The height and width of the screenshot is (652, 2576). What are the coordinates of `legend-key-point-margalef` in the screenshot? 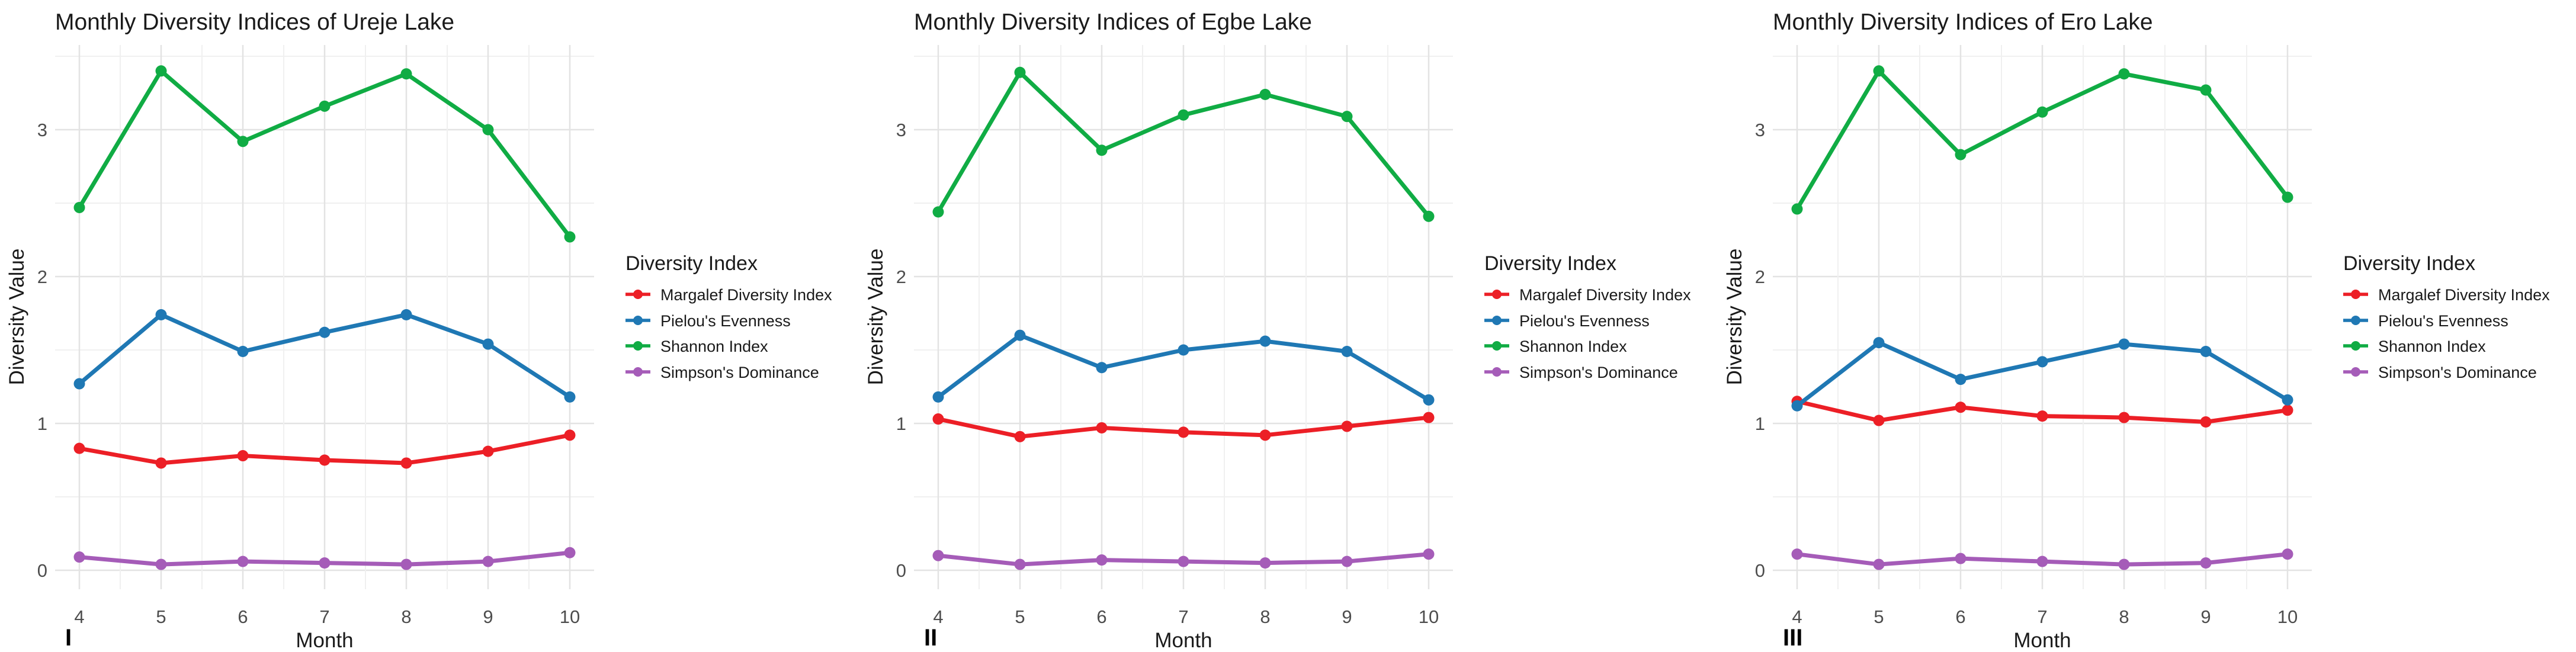 It's located at (638, 294).